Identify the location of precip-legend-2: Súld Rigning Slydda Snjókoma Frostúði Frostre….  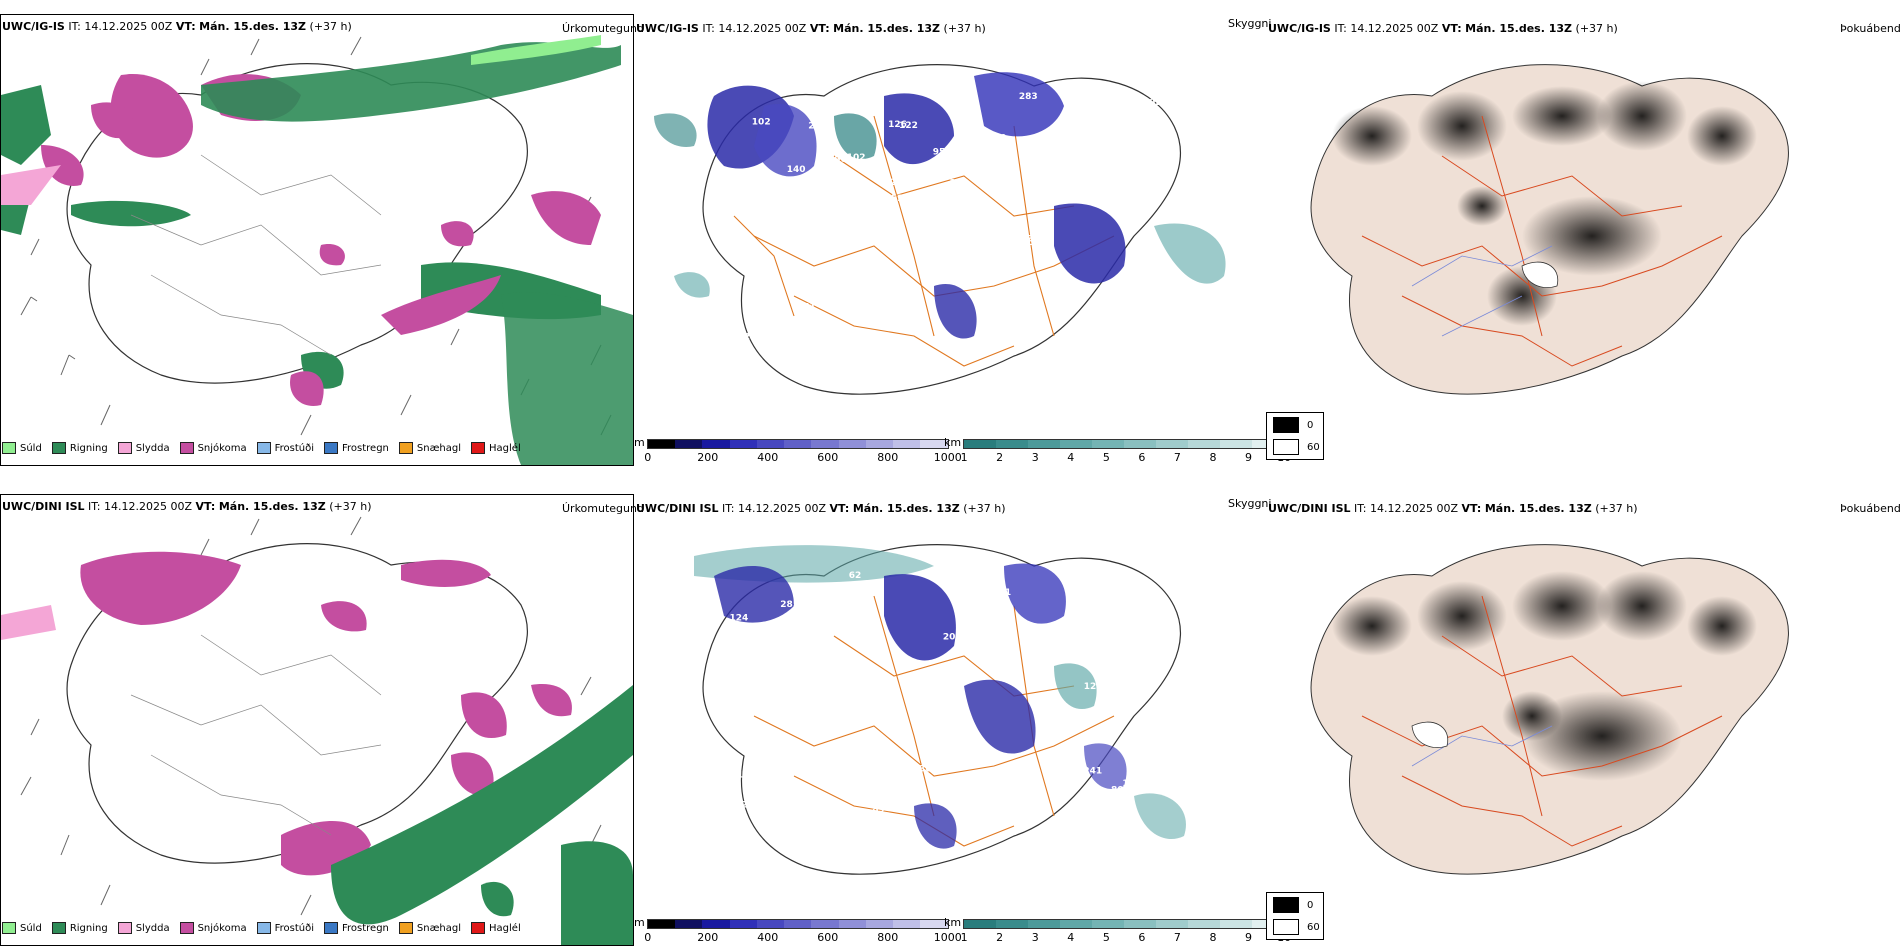
(261, 928).